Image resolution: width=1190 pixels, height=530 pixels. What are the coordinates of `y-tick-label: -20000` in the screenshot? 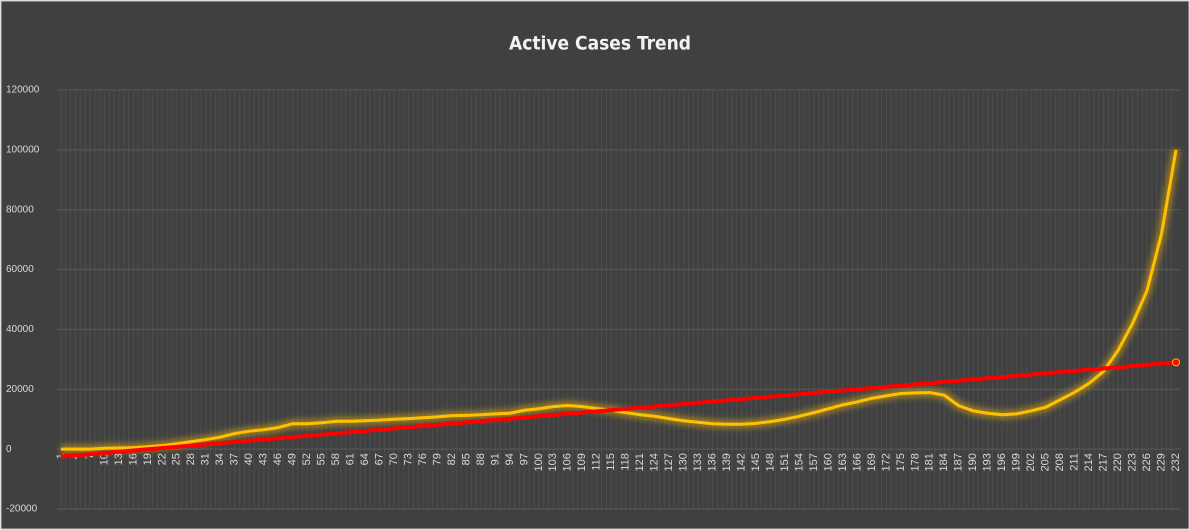 It's located at (22, 509).